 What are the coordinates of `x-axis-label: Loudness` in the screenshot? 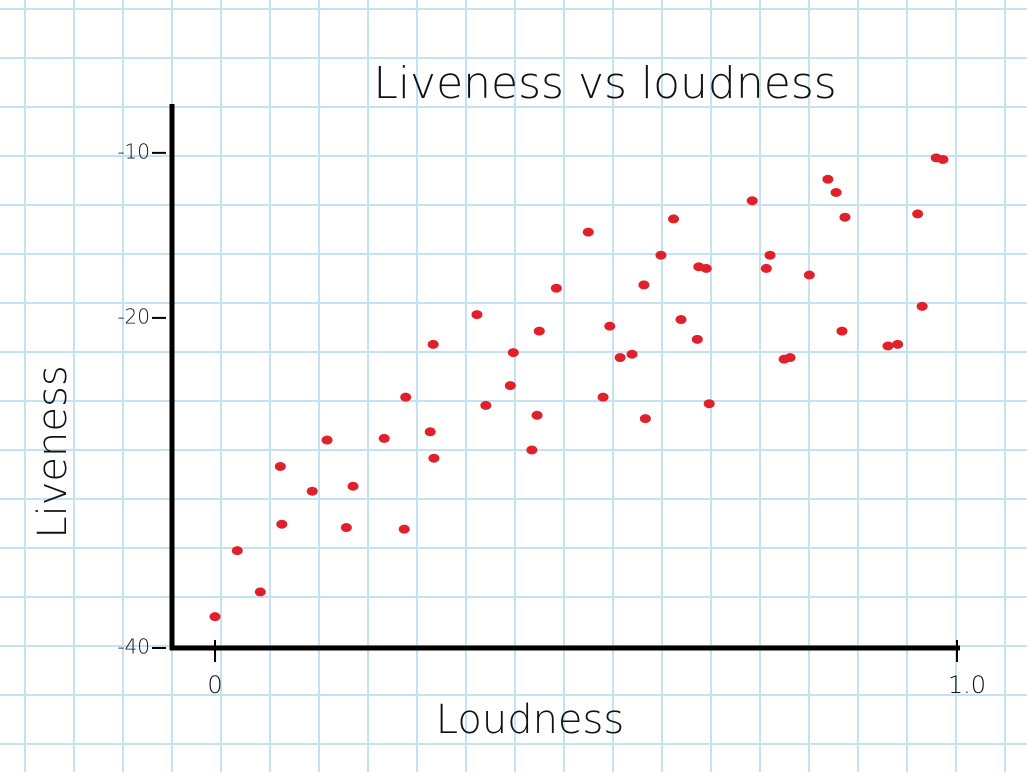 It's located at (530, 720).